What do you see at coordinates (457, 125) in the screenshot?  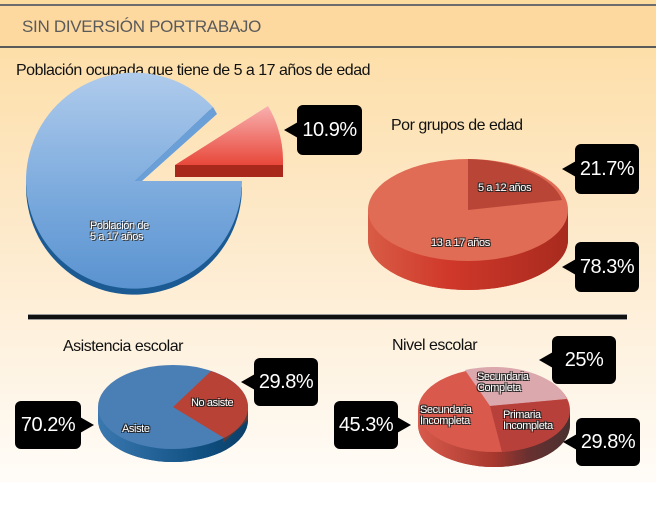 I see `age-groups-title: Por grupos de edad` at bounding box center [457, 125].